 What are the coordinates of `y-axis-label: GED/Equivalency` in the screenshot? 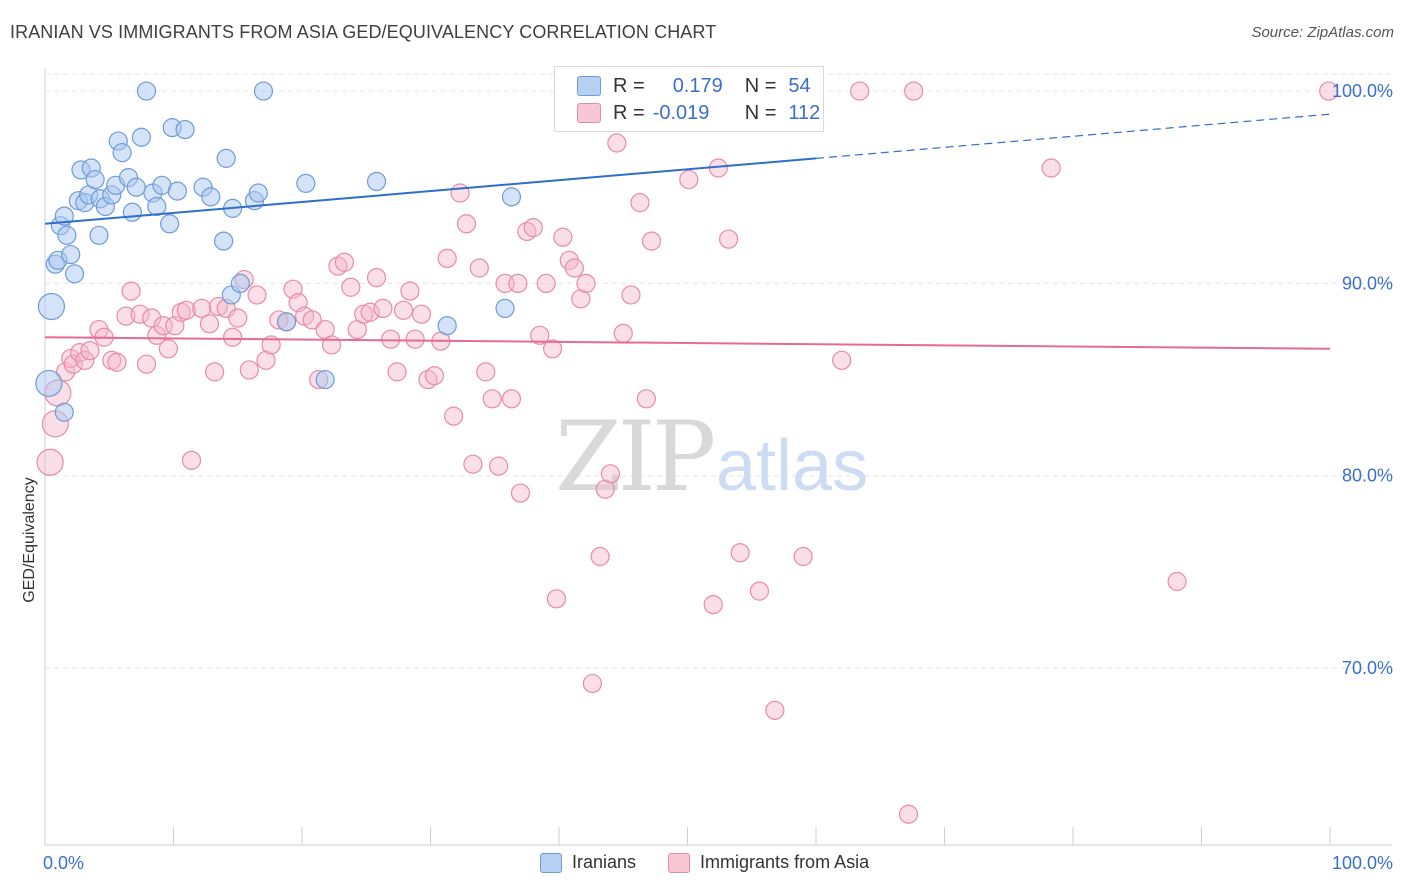 It's located at (29, 540).